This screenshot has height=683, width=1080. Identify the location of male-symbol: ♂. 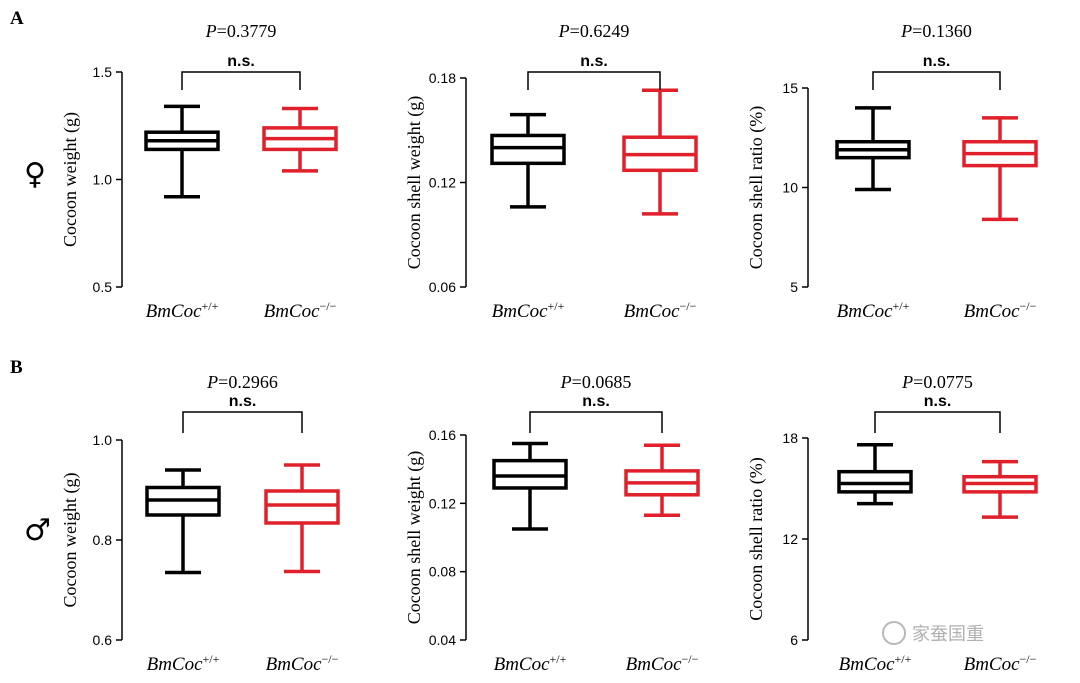
(37, 530).